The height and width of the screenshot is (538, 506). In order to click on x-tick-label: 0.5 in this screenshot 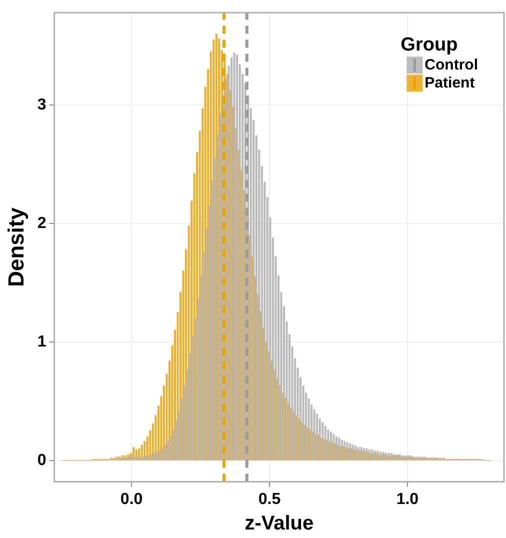, I will do `click(269, 499)`.